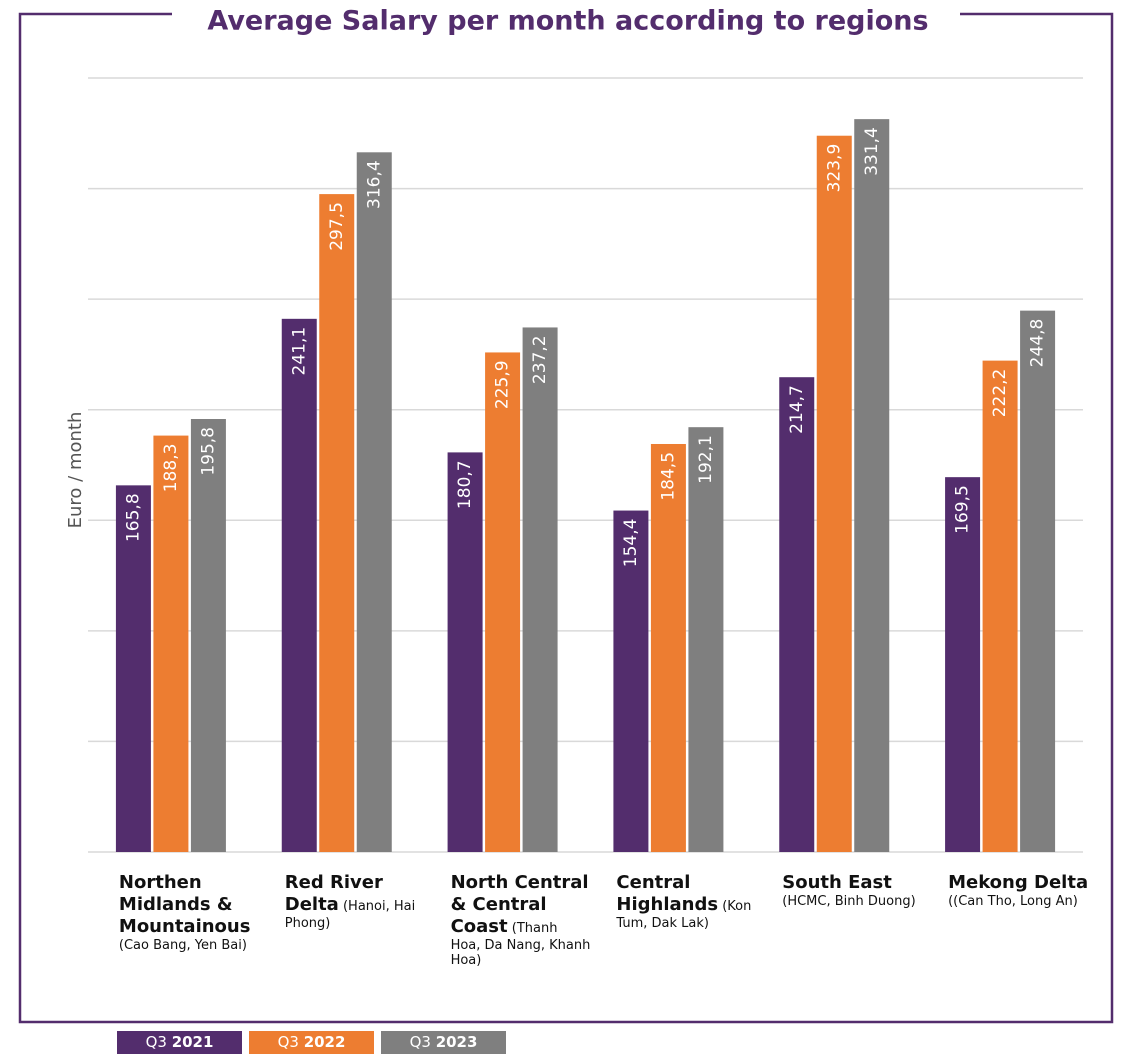  I want to click on legend-entry: Q3 2023, so click(443, 1042).